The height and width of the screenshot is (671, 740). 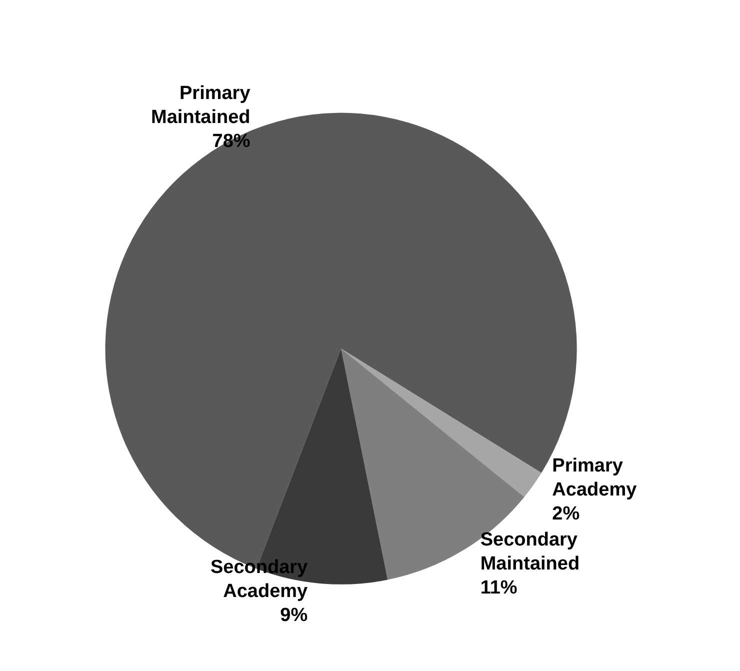 I want to click on slice-label: Primary Academy, so click(x=595, y=477).